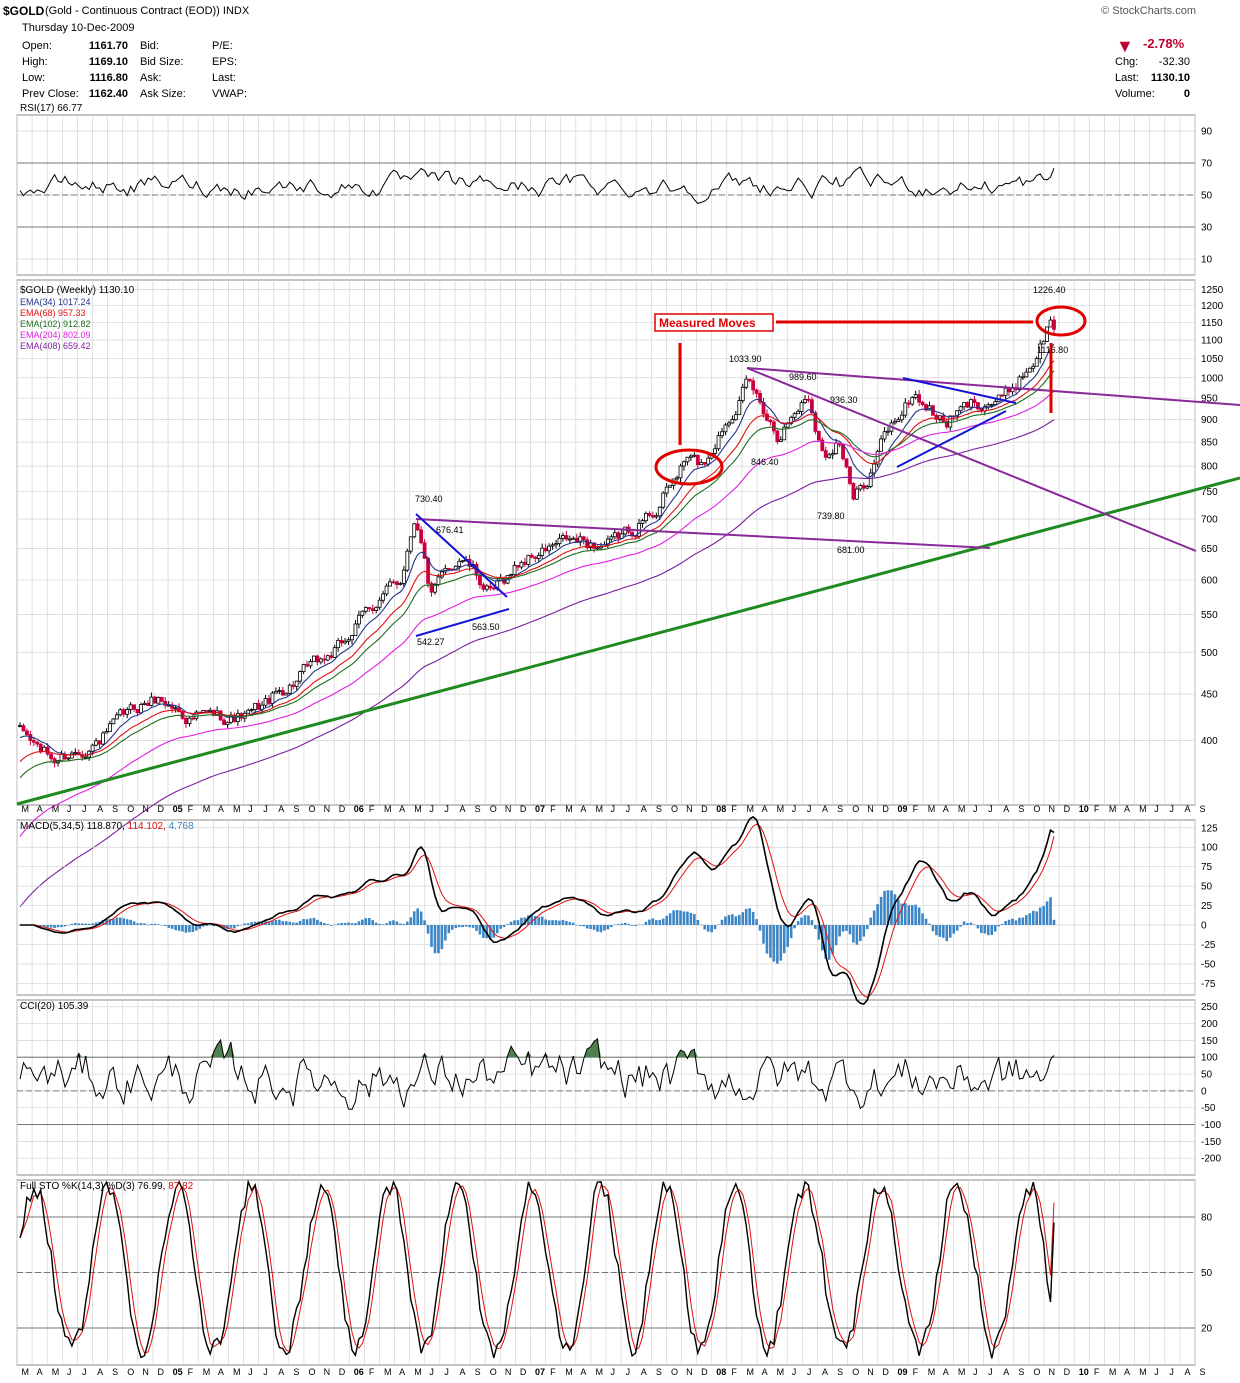 This screenshot has width=1240, height=1383. Describe the element at coordinates (844, 400) in the screenshot. I see `price-label: 936.30` at that location.